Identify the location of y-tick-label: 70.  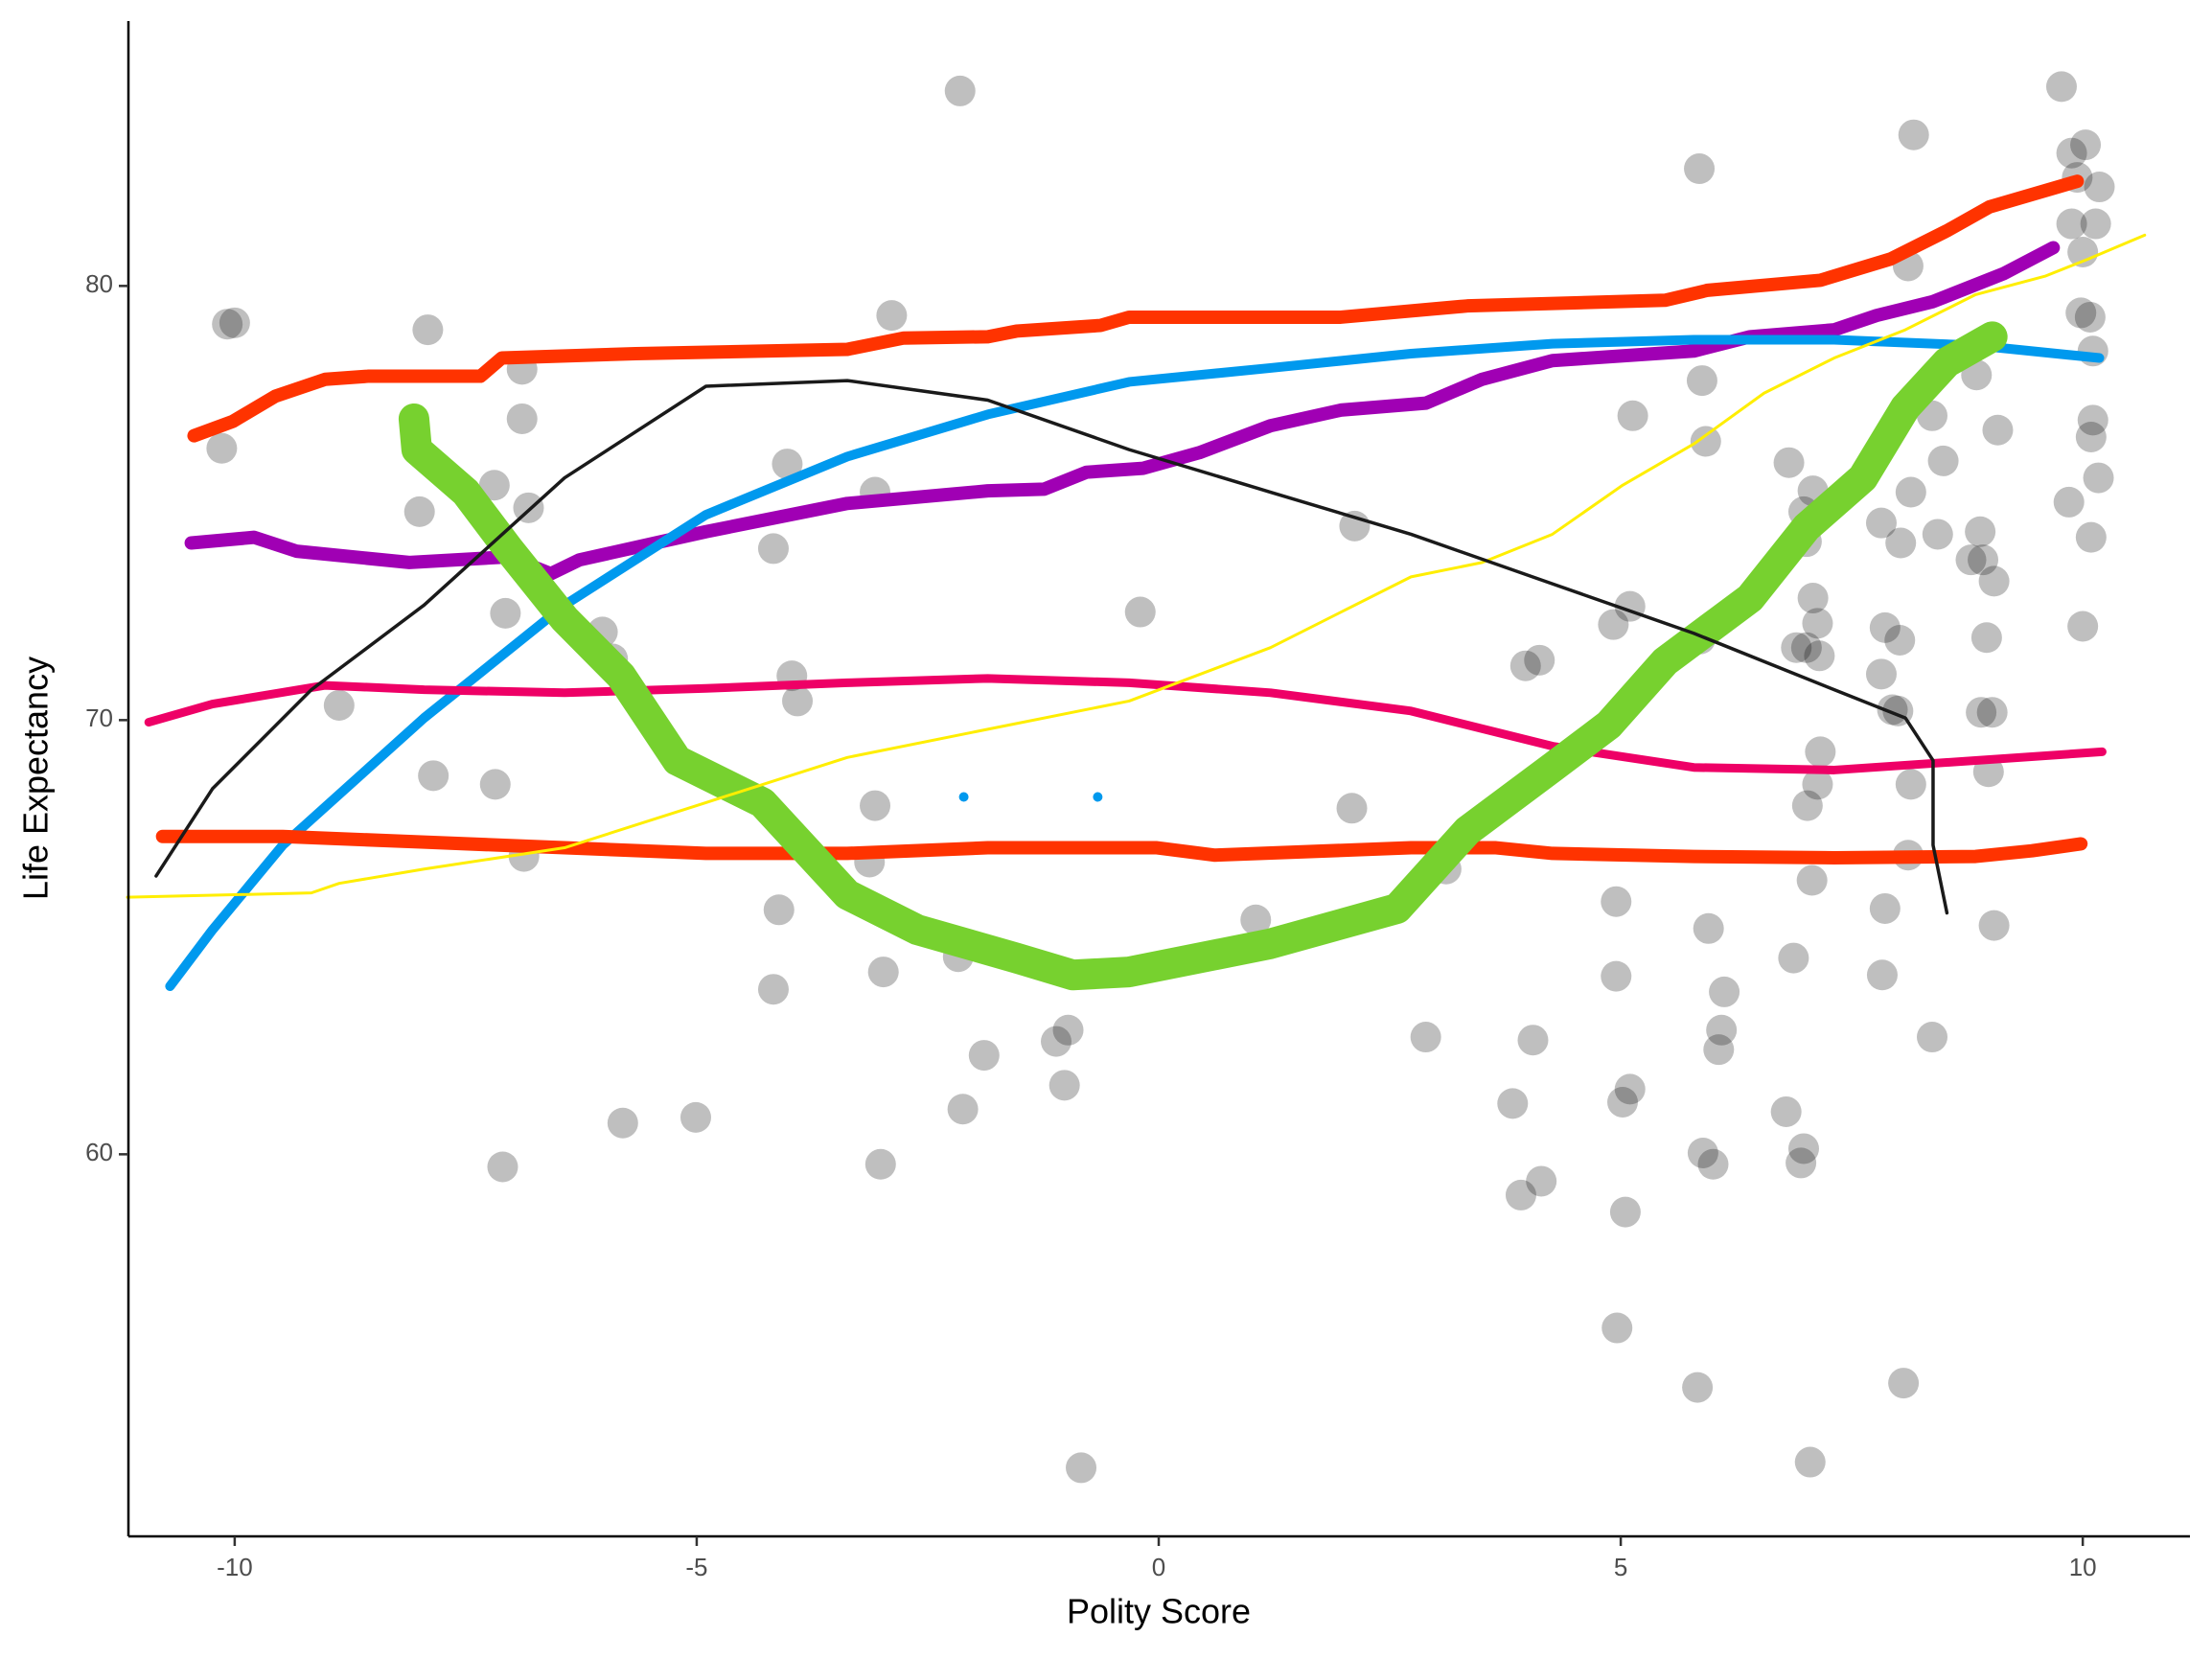
(99, 718).